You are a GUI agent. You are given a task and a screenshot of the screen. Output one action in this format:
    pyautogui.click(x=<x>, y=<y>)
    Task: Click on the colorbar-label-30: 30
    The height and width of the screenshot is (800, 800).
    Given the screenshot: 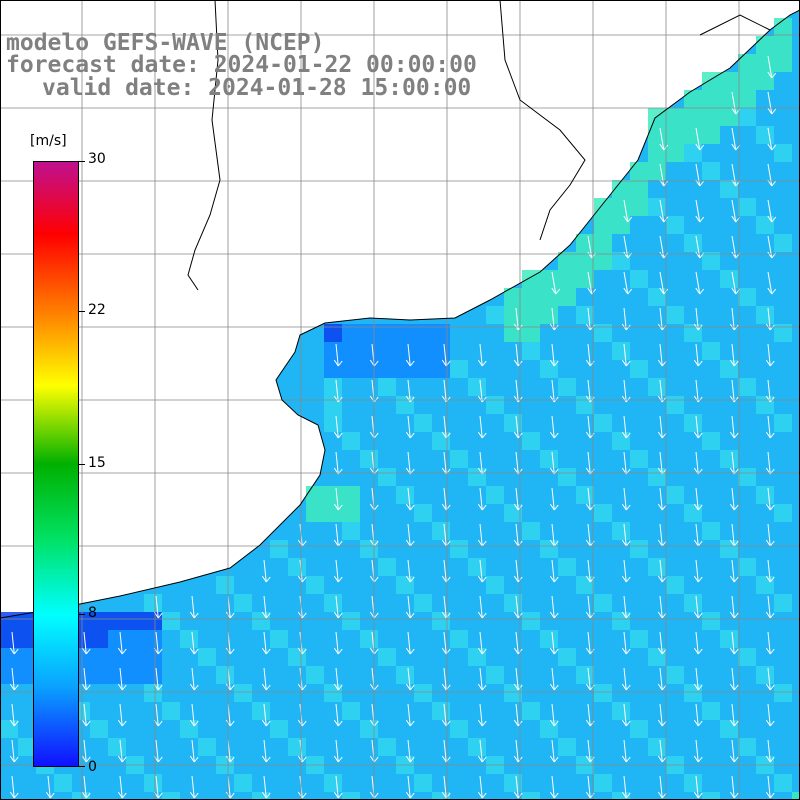 What is the action you would take?
    pyautogui.click(x=97, y=159)
    